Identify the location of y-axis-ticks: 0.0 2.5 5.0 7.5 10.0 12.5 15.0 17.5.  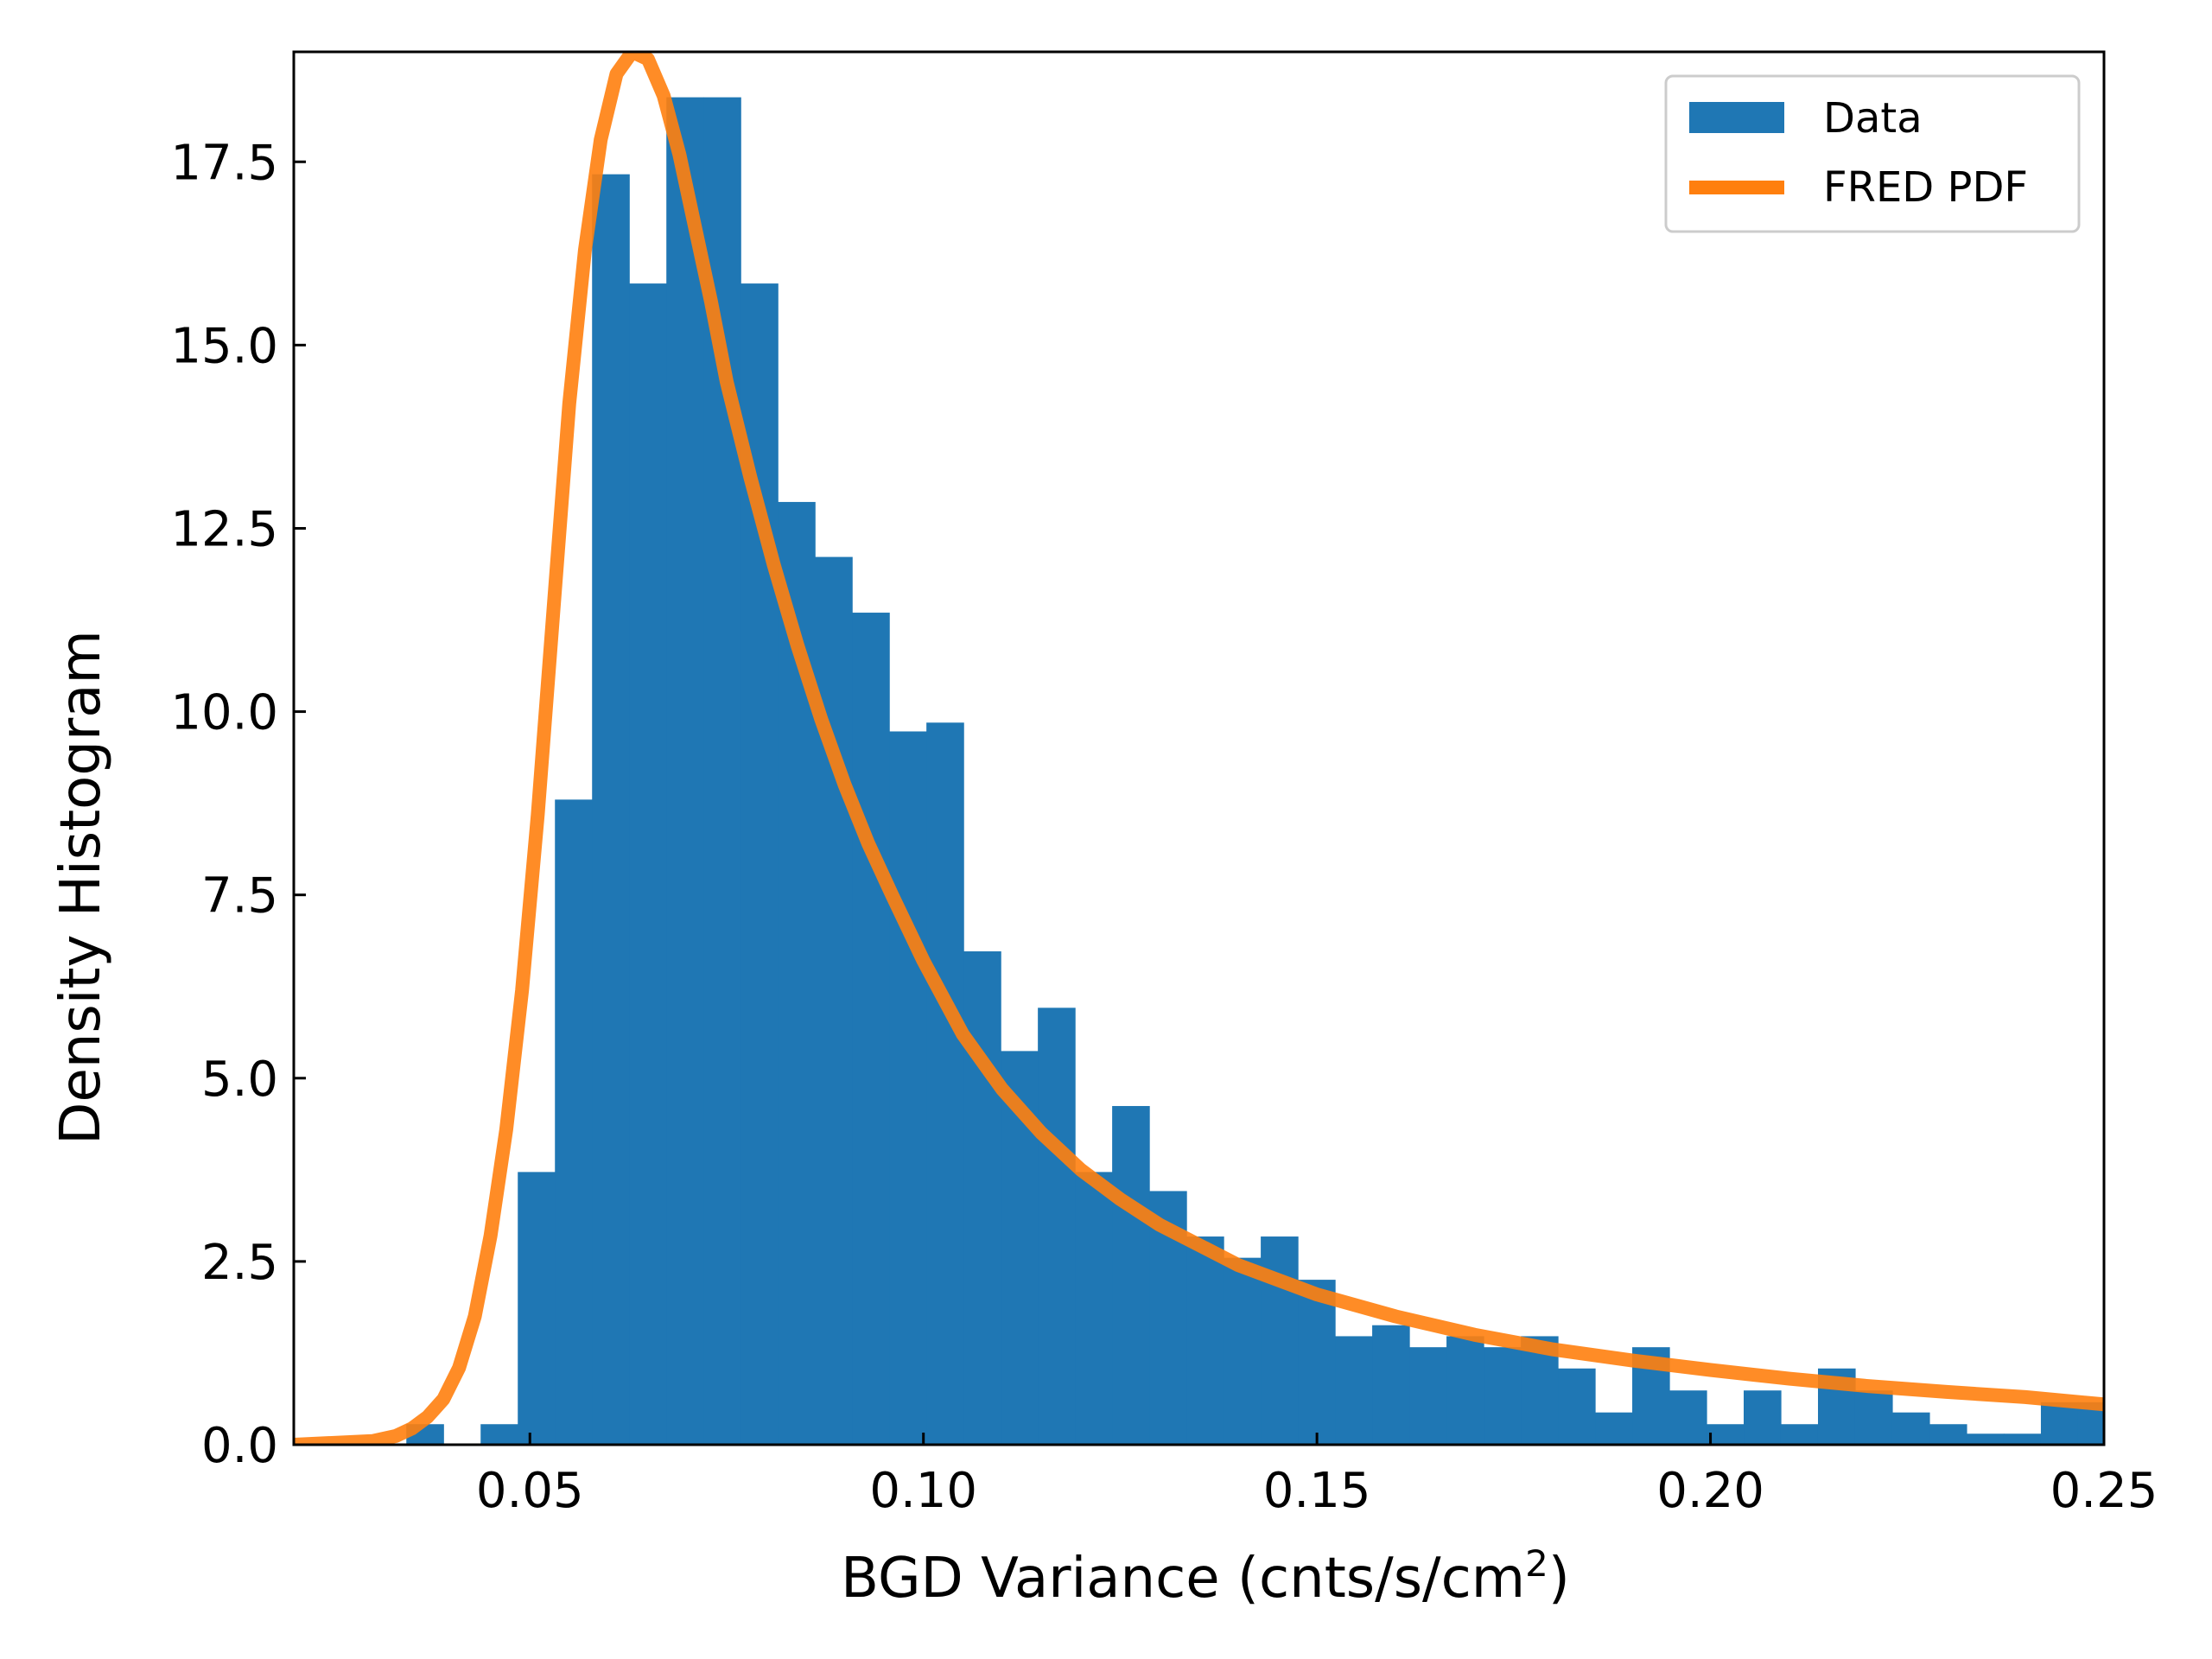
(238, 804).